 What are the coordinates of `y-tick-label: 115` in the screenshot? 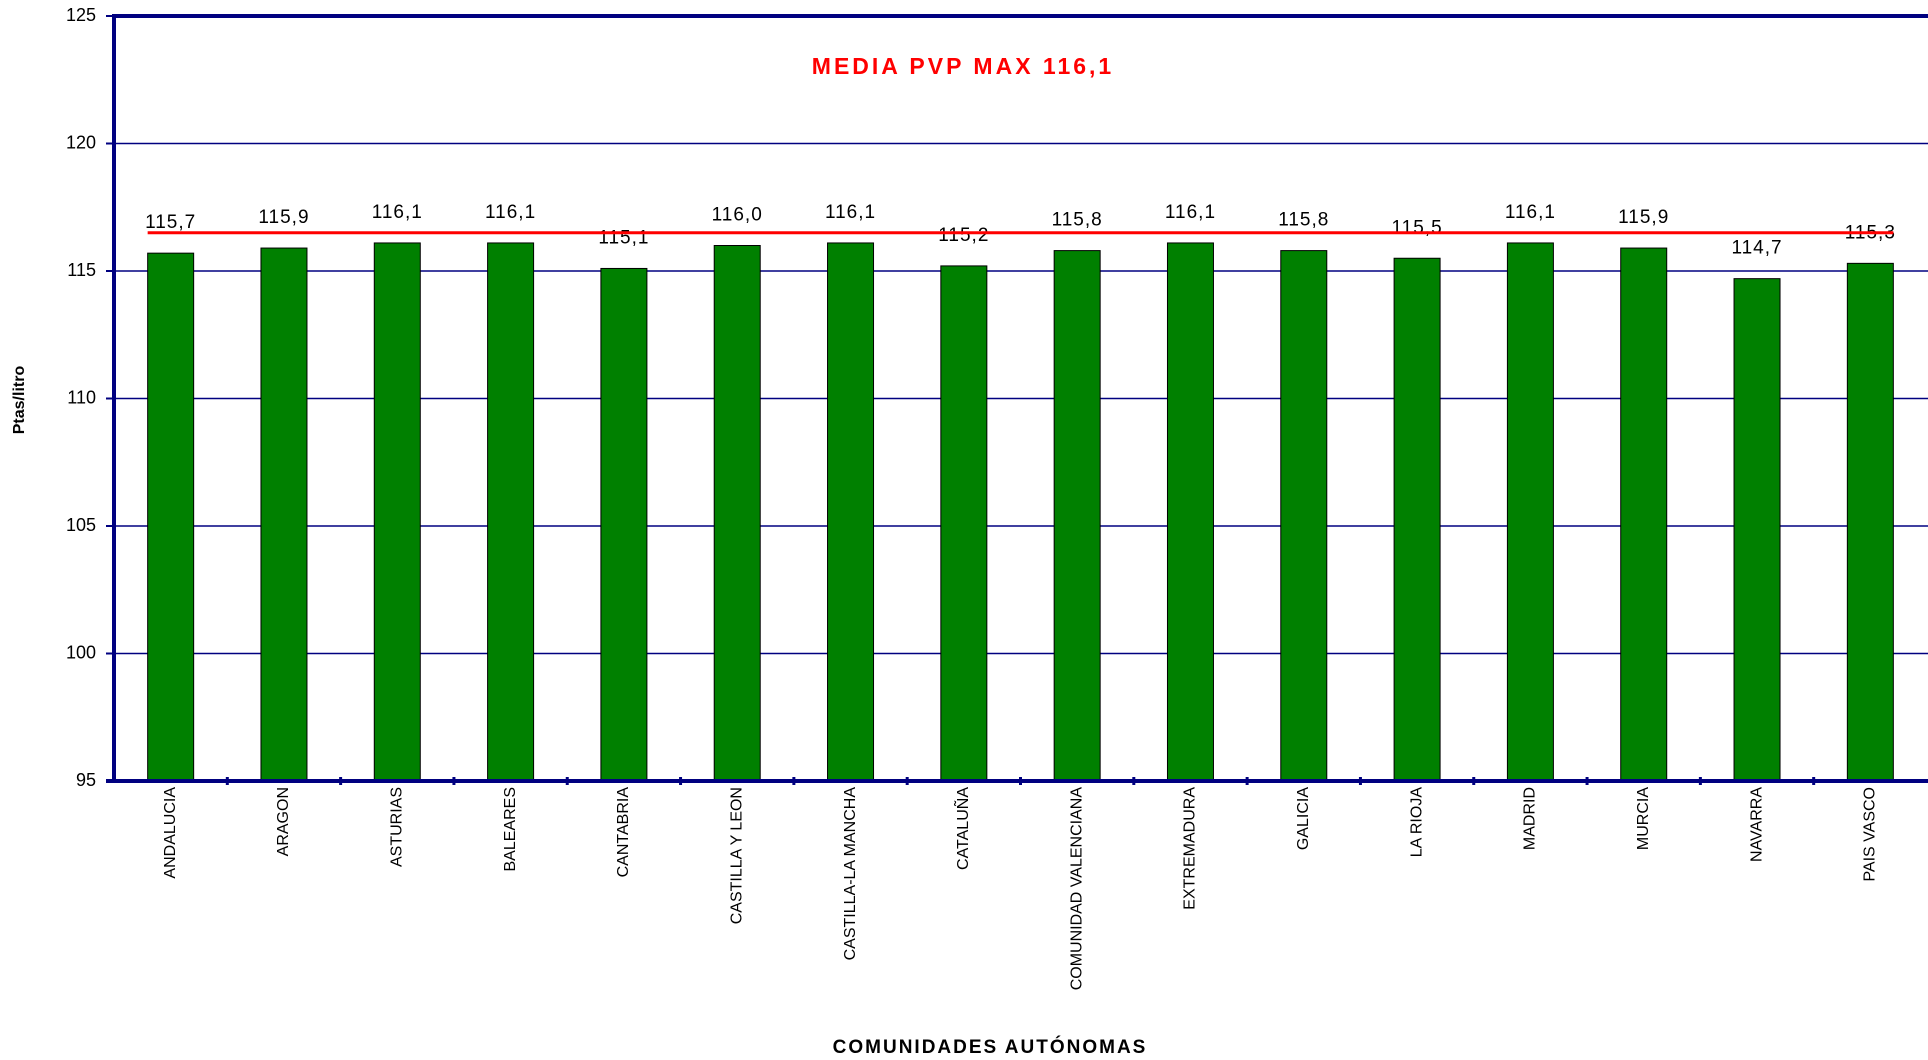 It's located at (81, 270).